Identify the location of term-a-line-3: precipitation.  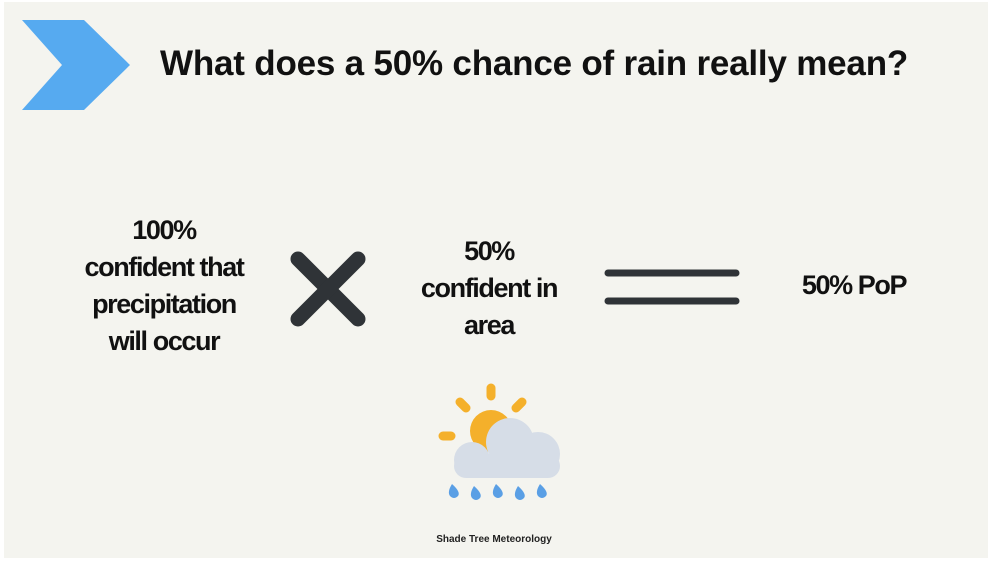
(164, 304).